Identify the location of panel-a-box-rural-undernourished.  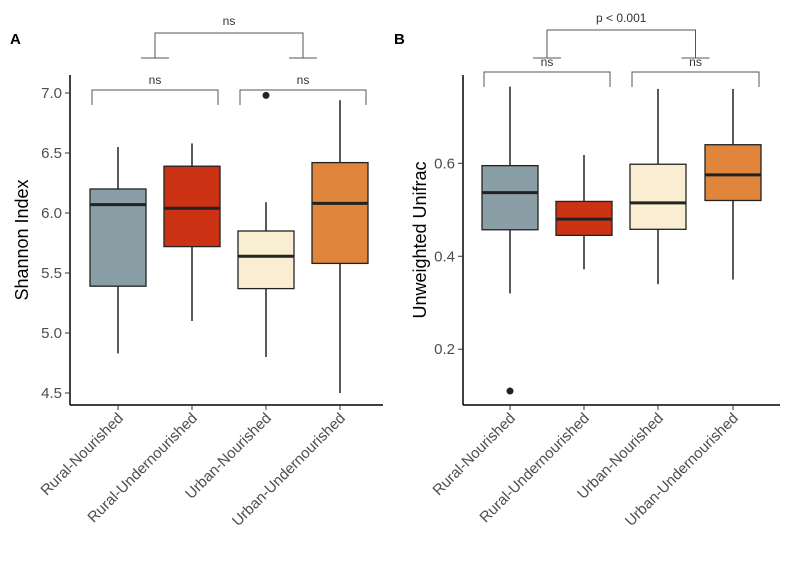
(192, 232).